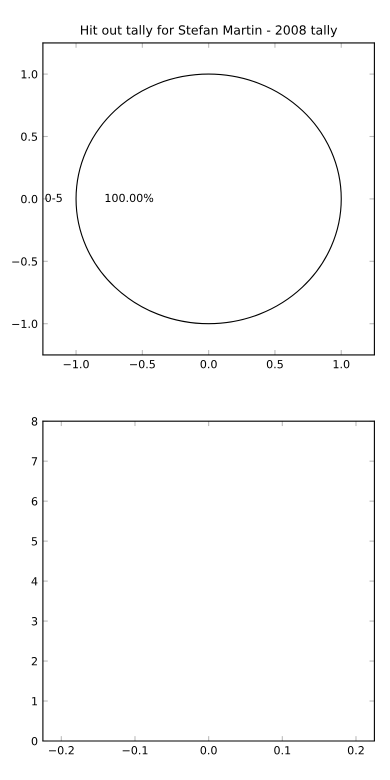  Describe the element at coordinates (25, 261) in the screenshot. I see `y-tick-label: −0.5` at that location.